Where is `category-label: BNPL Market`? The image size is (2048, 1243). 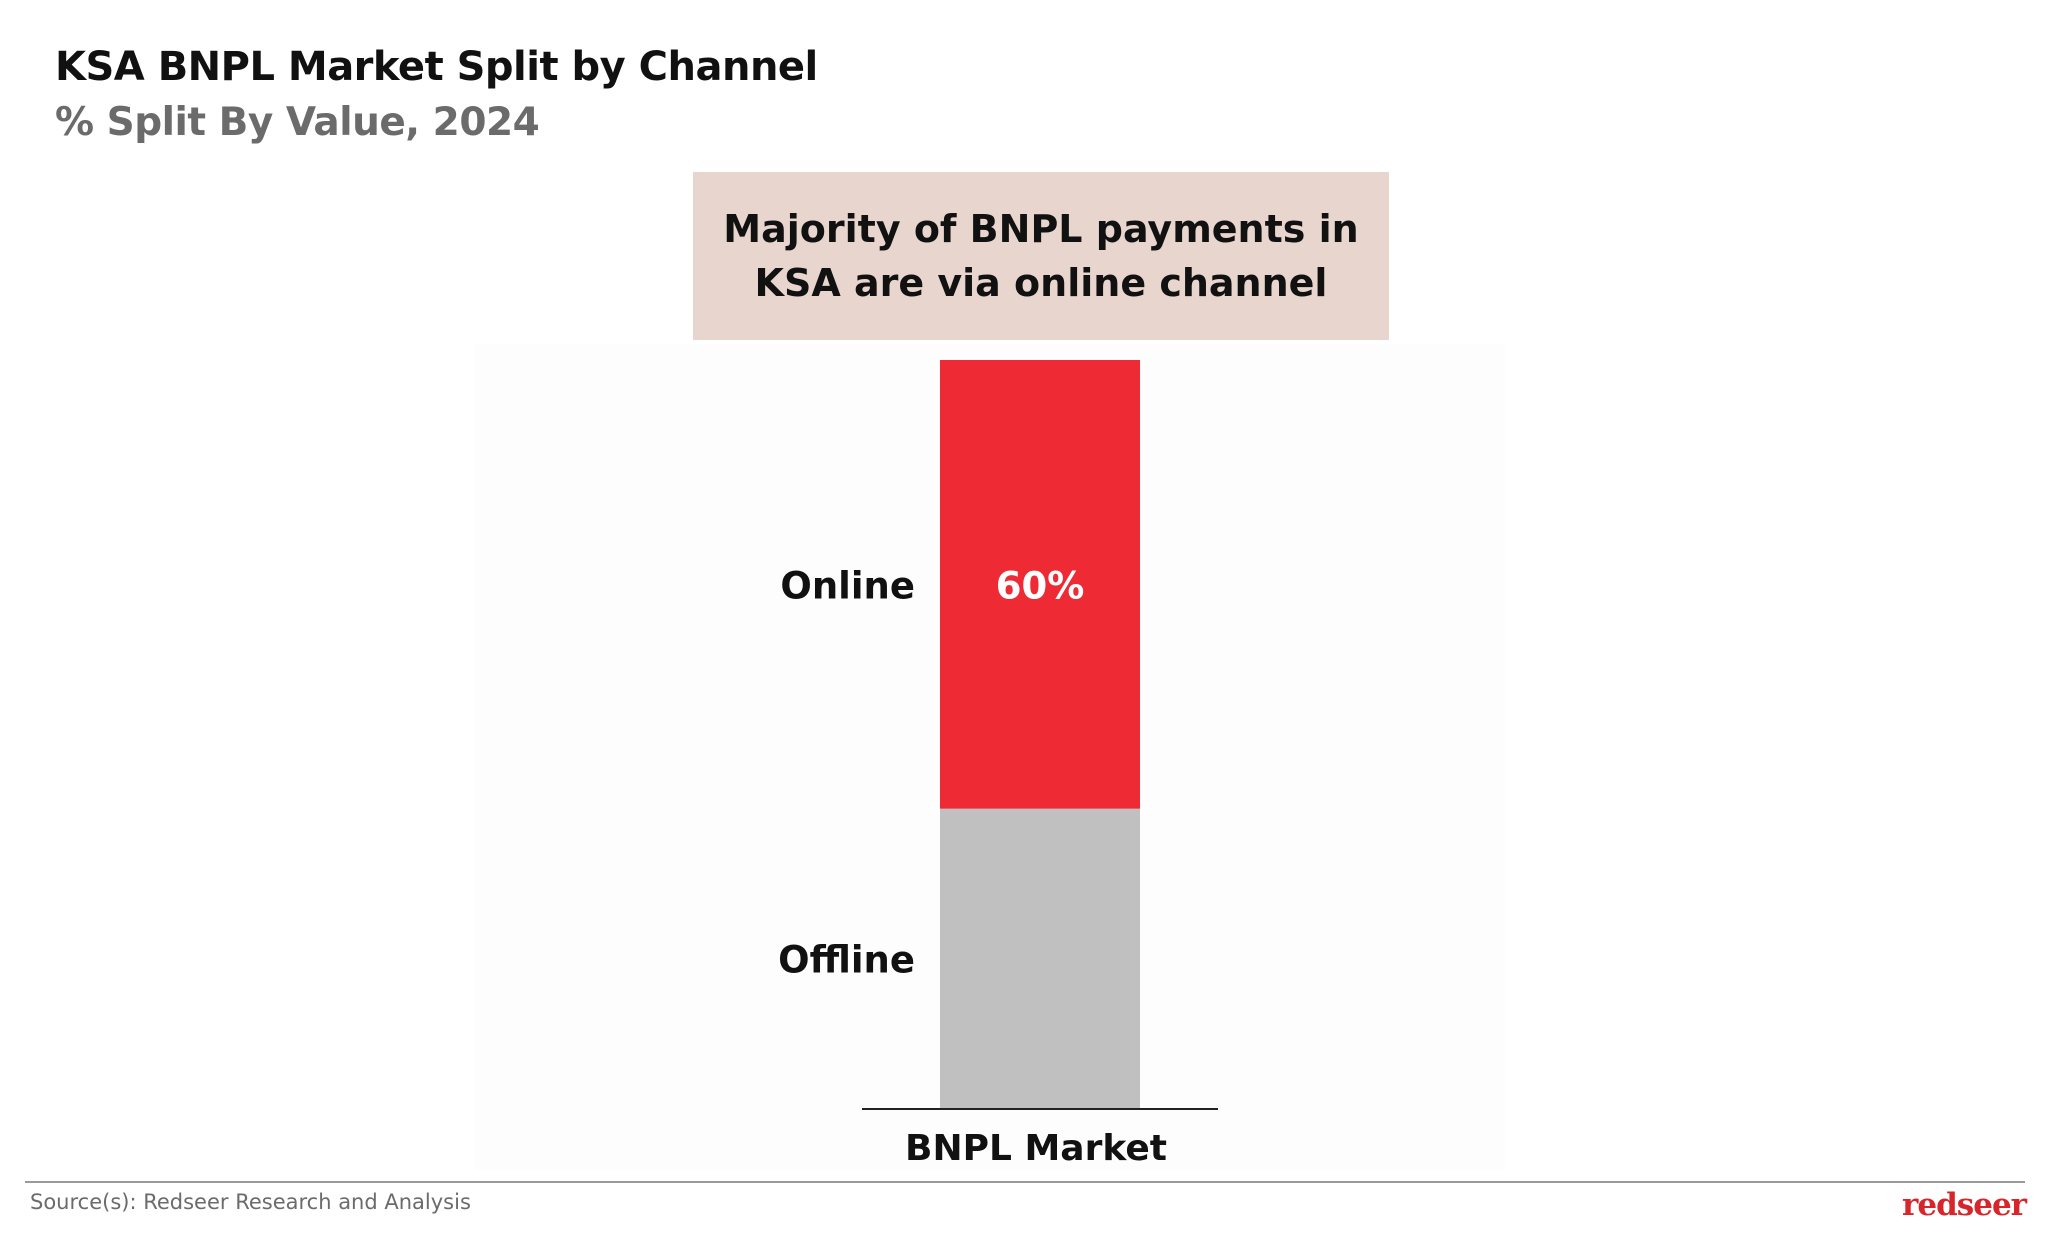 category-label: BNPL Market is located at coordinates (1036, 1148).